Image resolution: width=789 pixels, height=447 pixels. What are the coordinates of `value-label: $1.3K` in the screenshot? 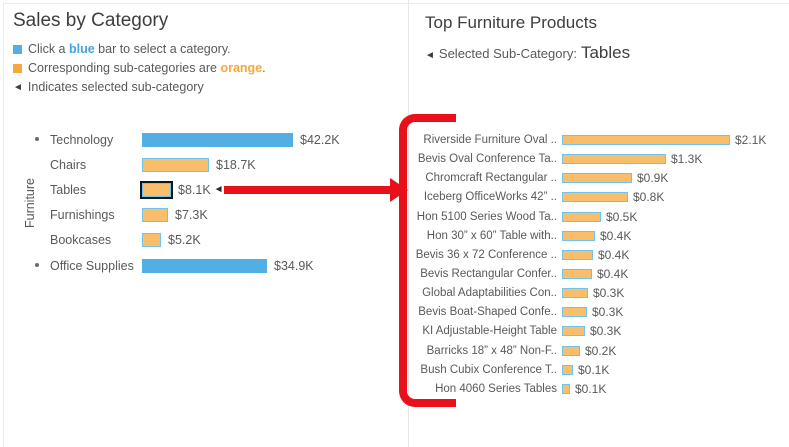 It's located at (687, 159).